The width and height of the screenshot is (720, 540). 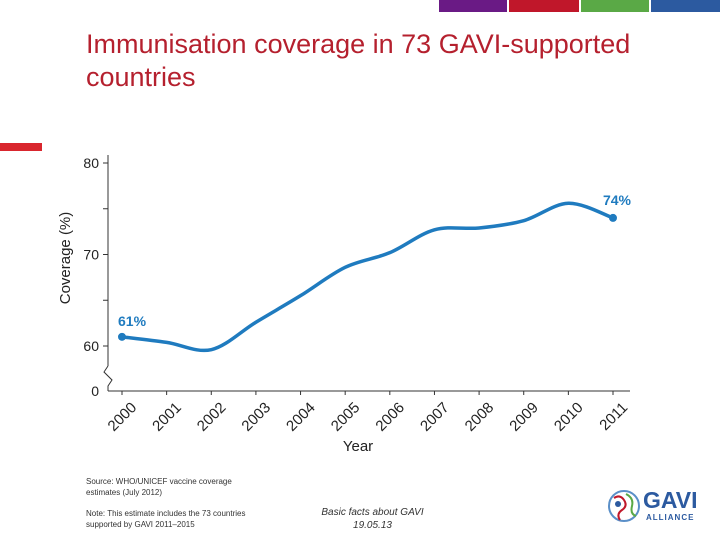 I want to click on x-tick-label: 2000, so click(x=123, y=417).